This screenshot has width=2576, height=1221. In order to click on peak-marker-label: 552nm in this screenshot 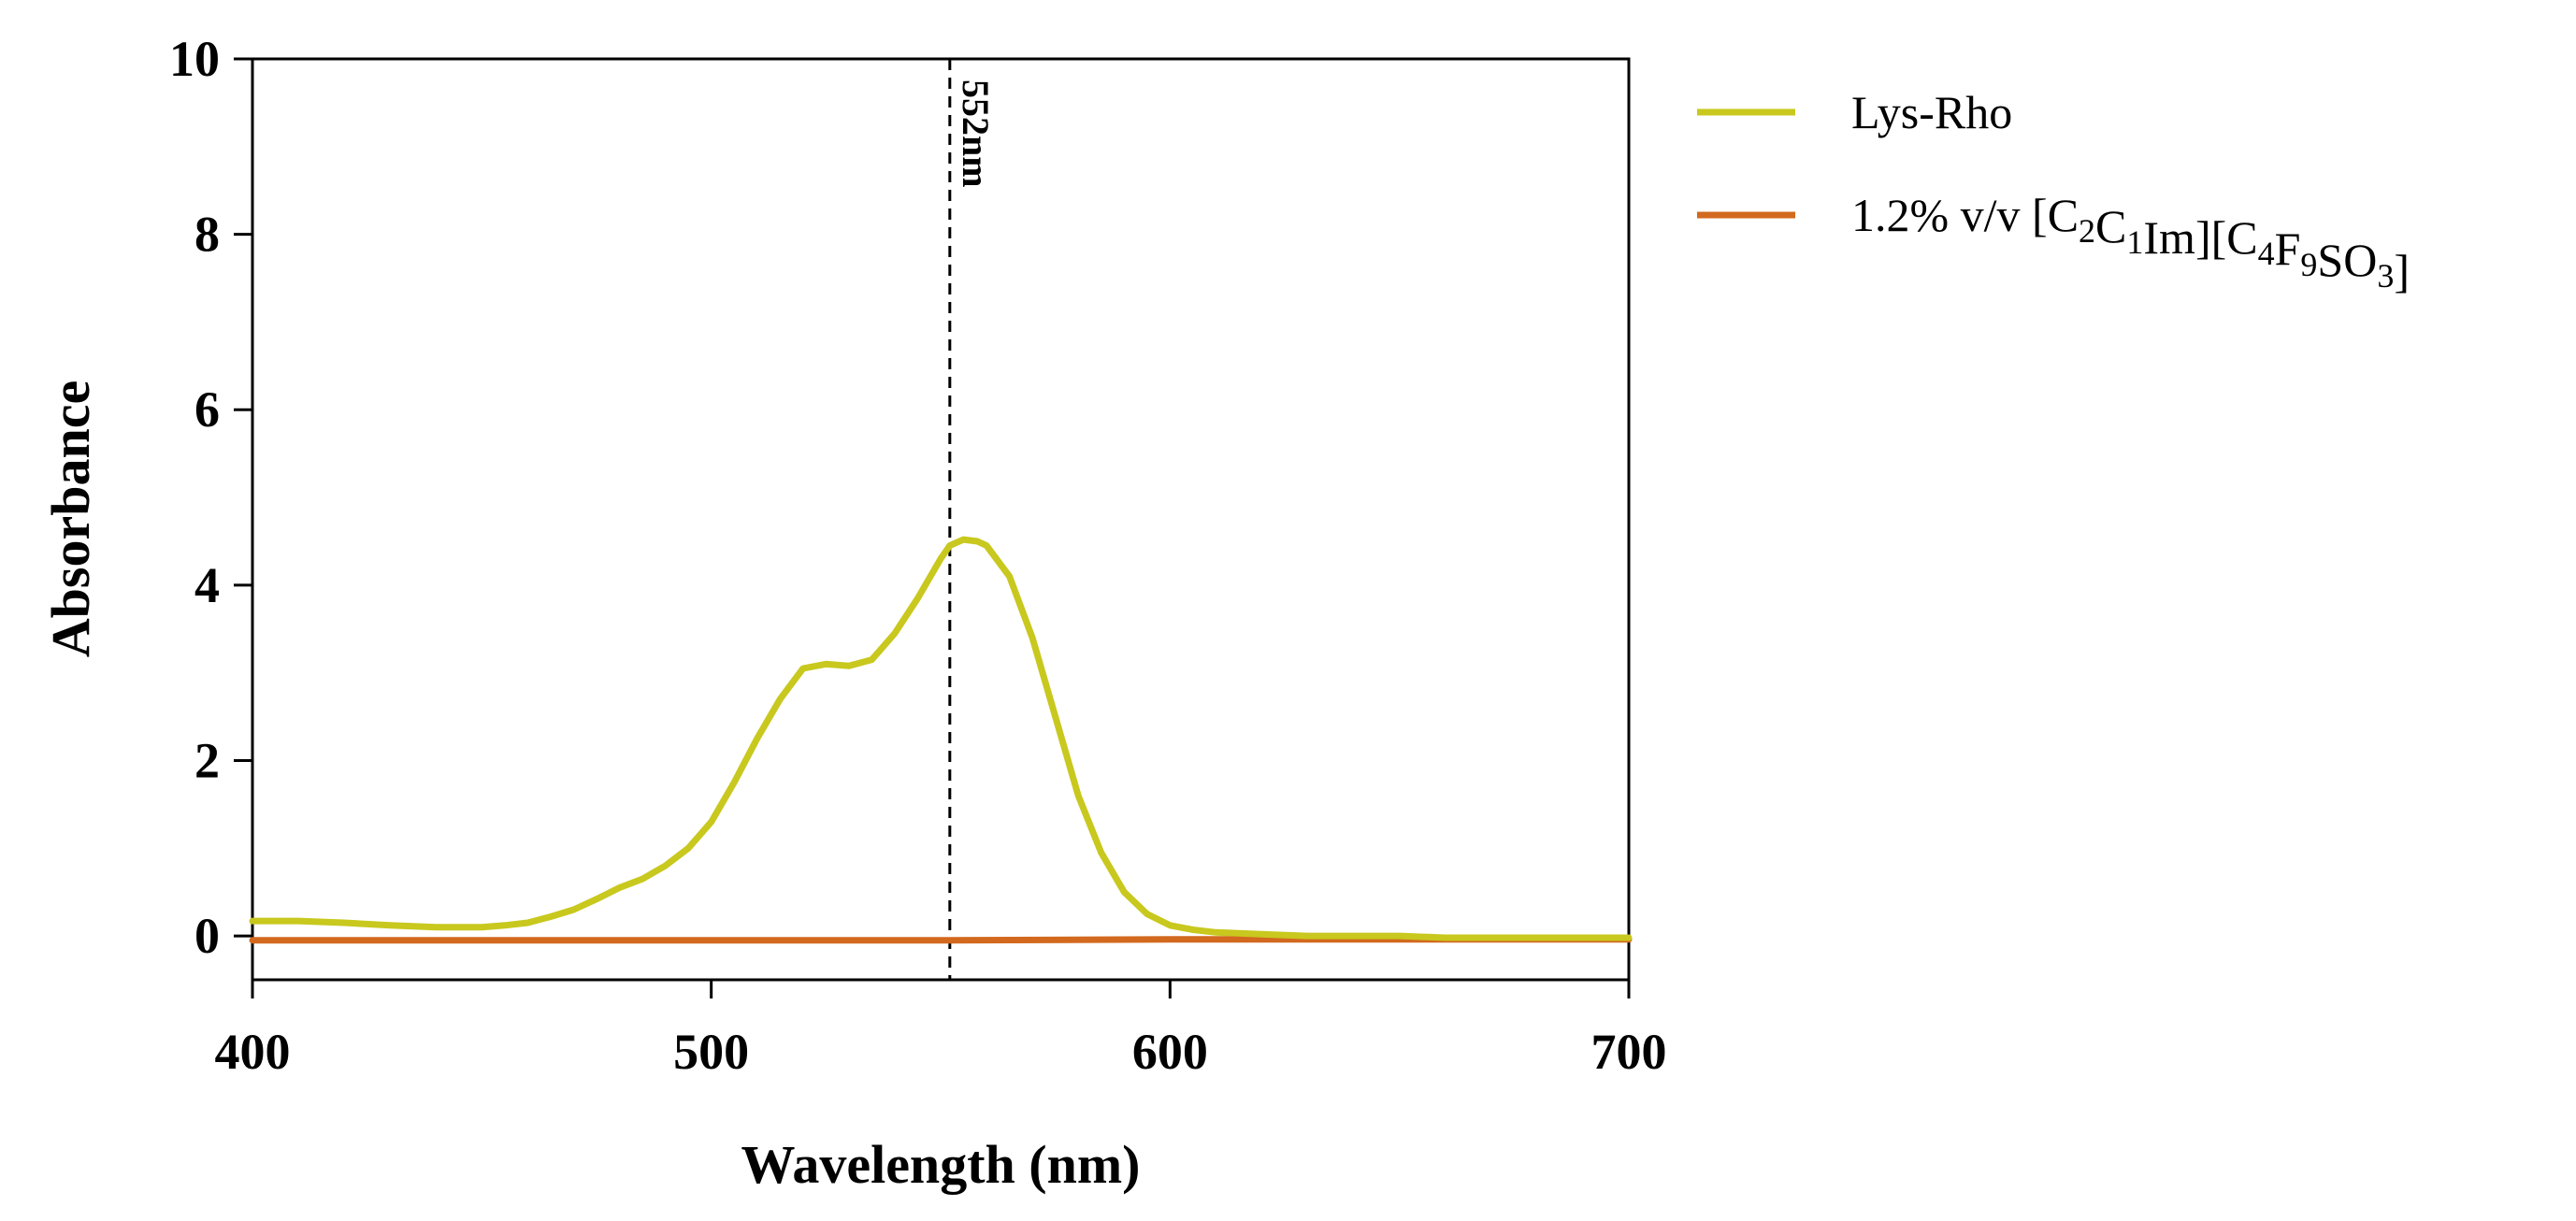, I will do `click(976, 133)`.